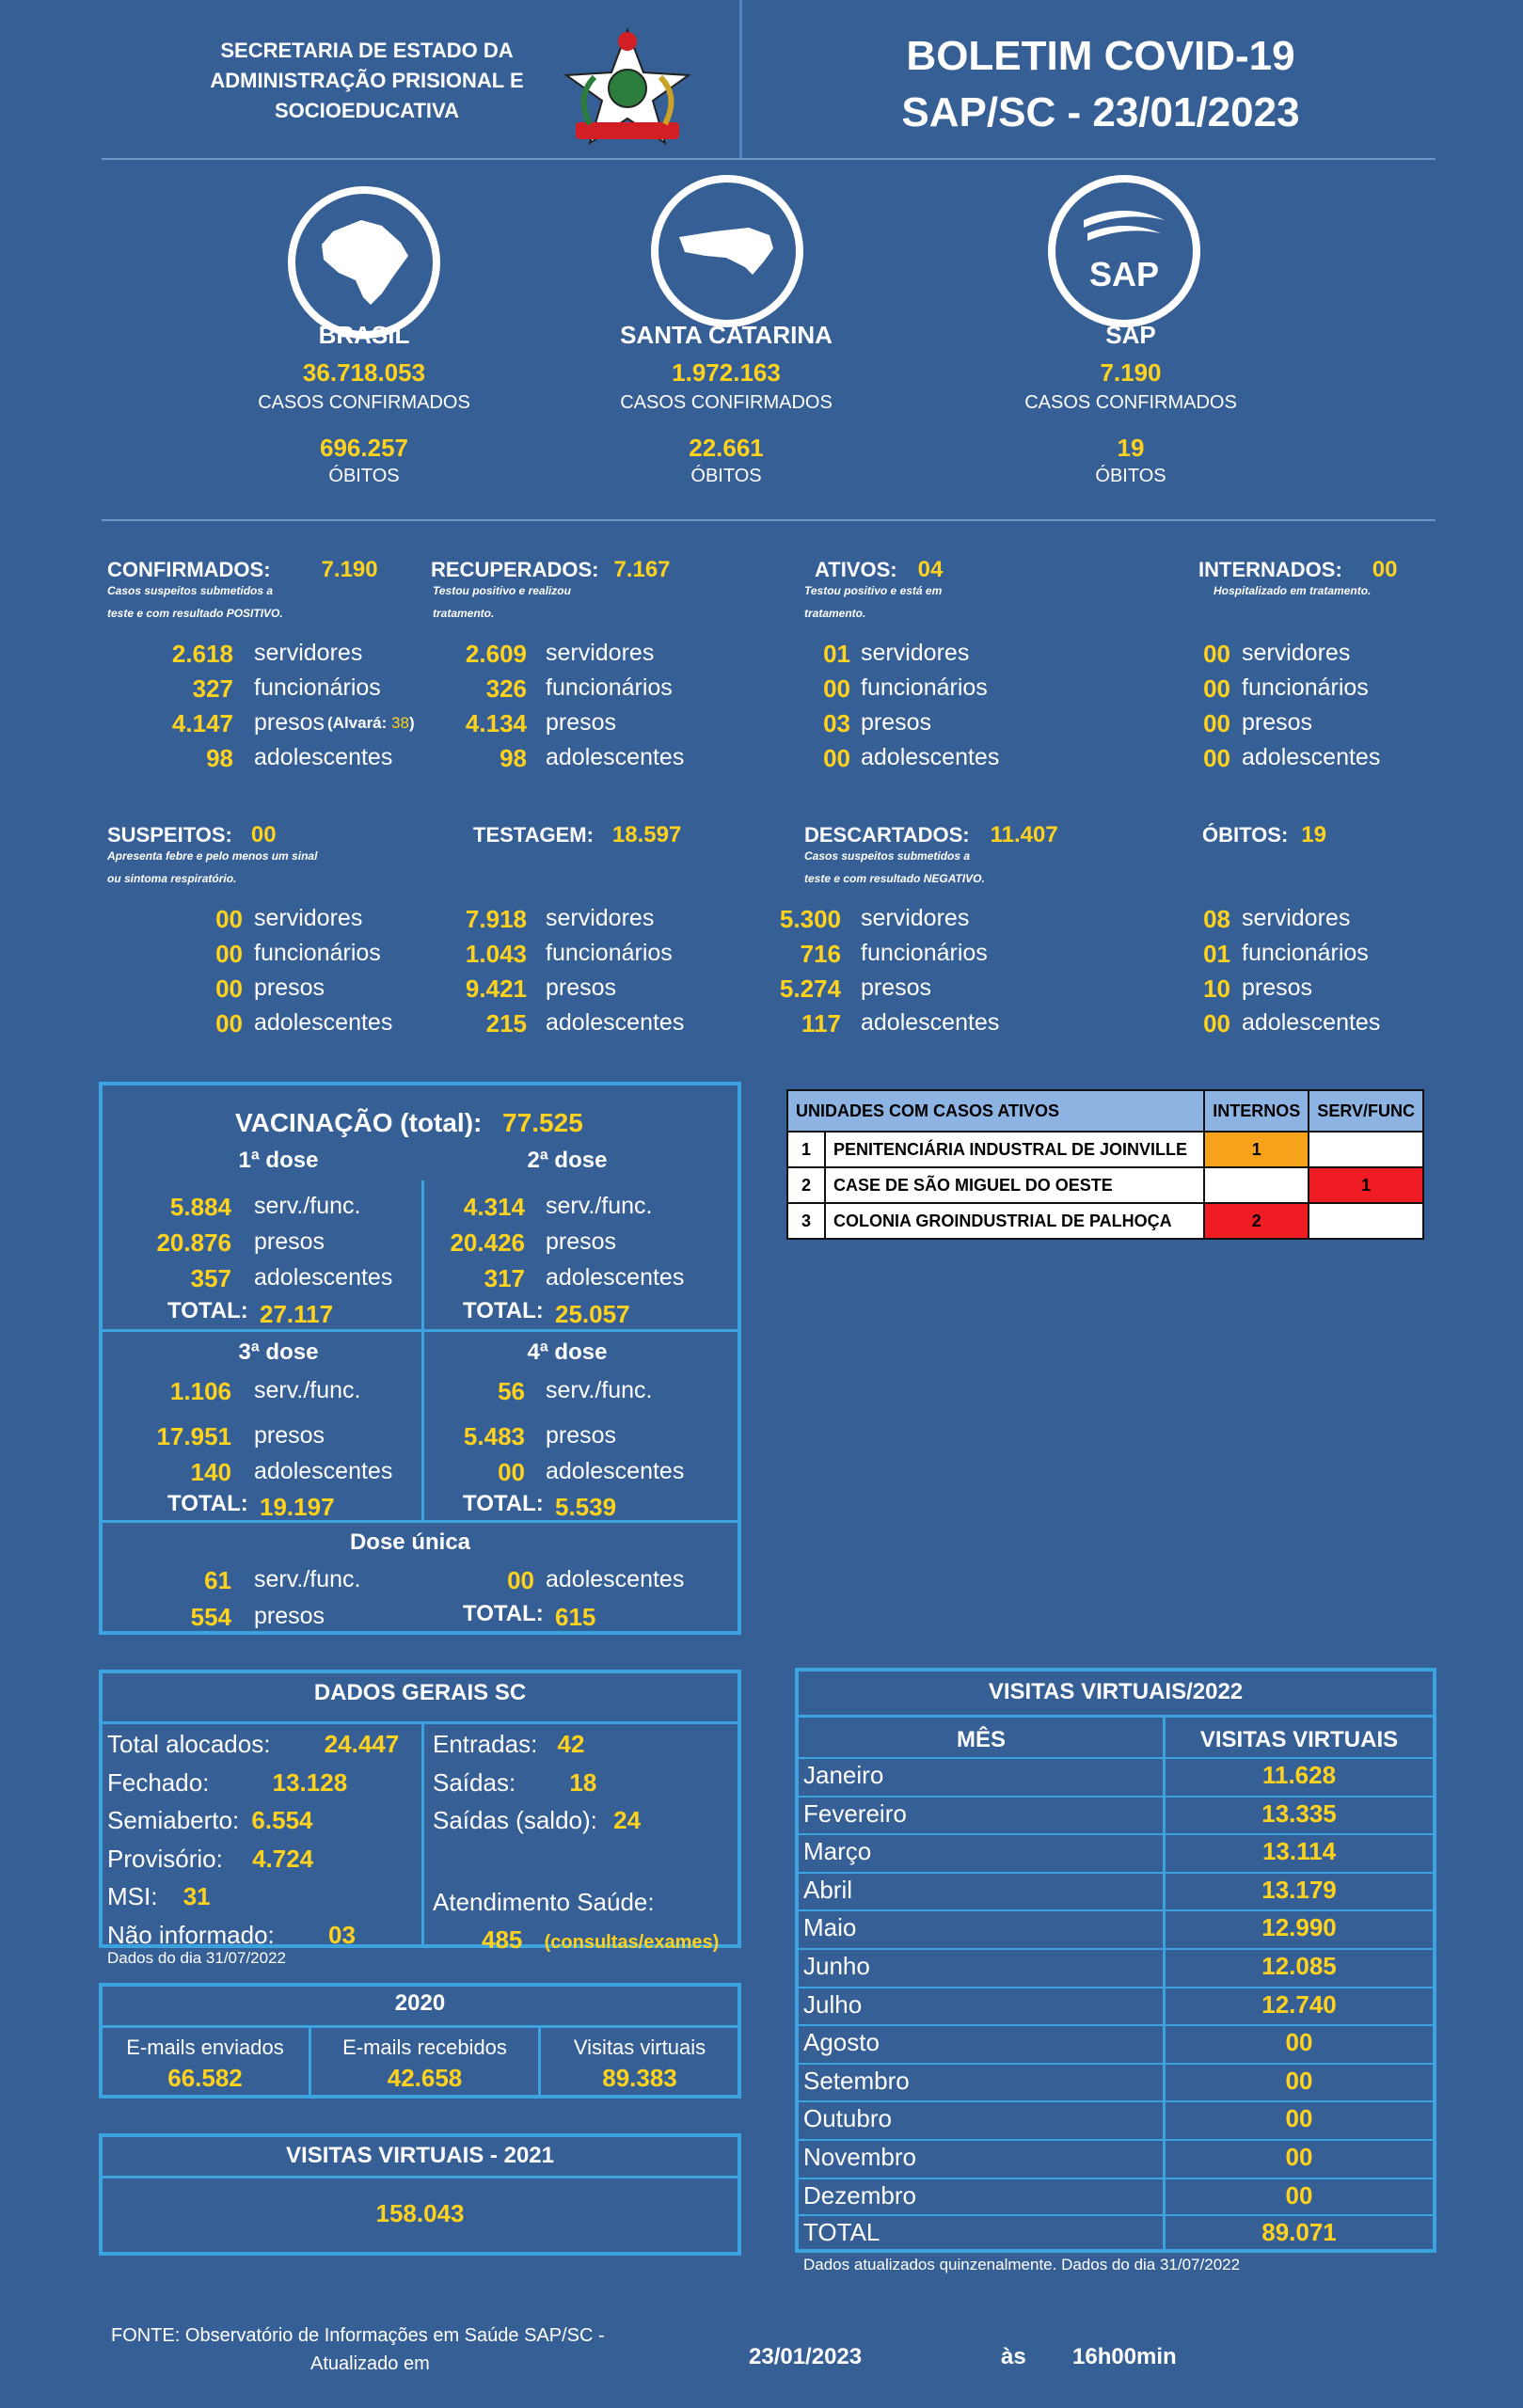  What do you see at coordinates (1299, 1890) in the screenshot?
I see `visits-value: 13.179` at bounding box center [1299, 1890].